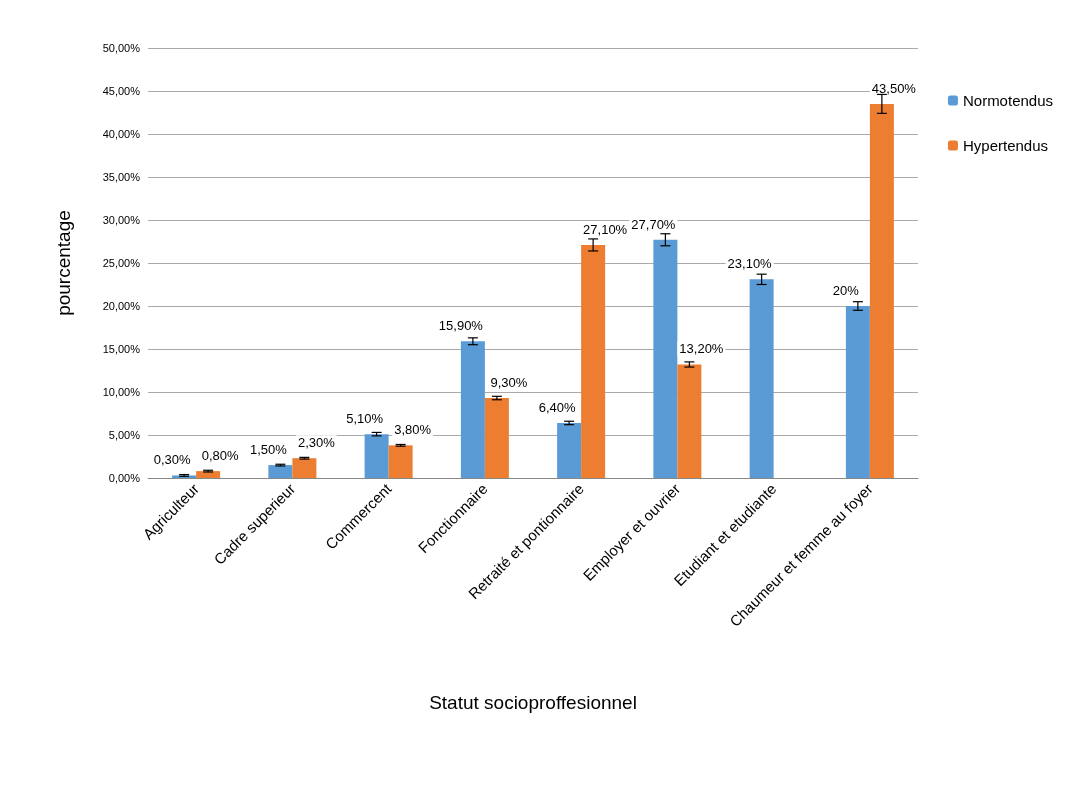 This screenshot has width=1083, height=791. I want to click on y-tick-label: 30,00%, so click(121, 220).